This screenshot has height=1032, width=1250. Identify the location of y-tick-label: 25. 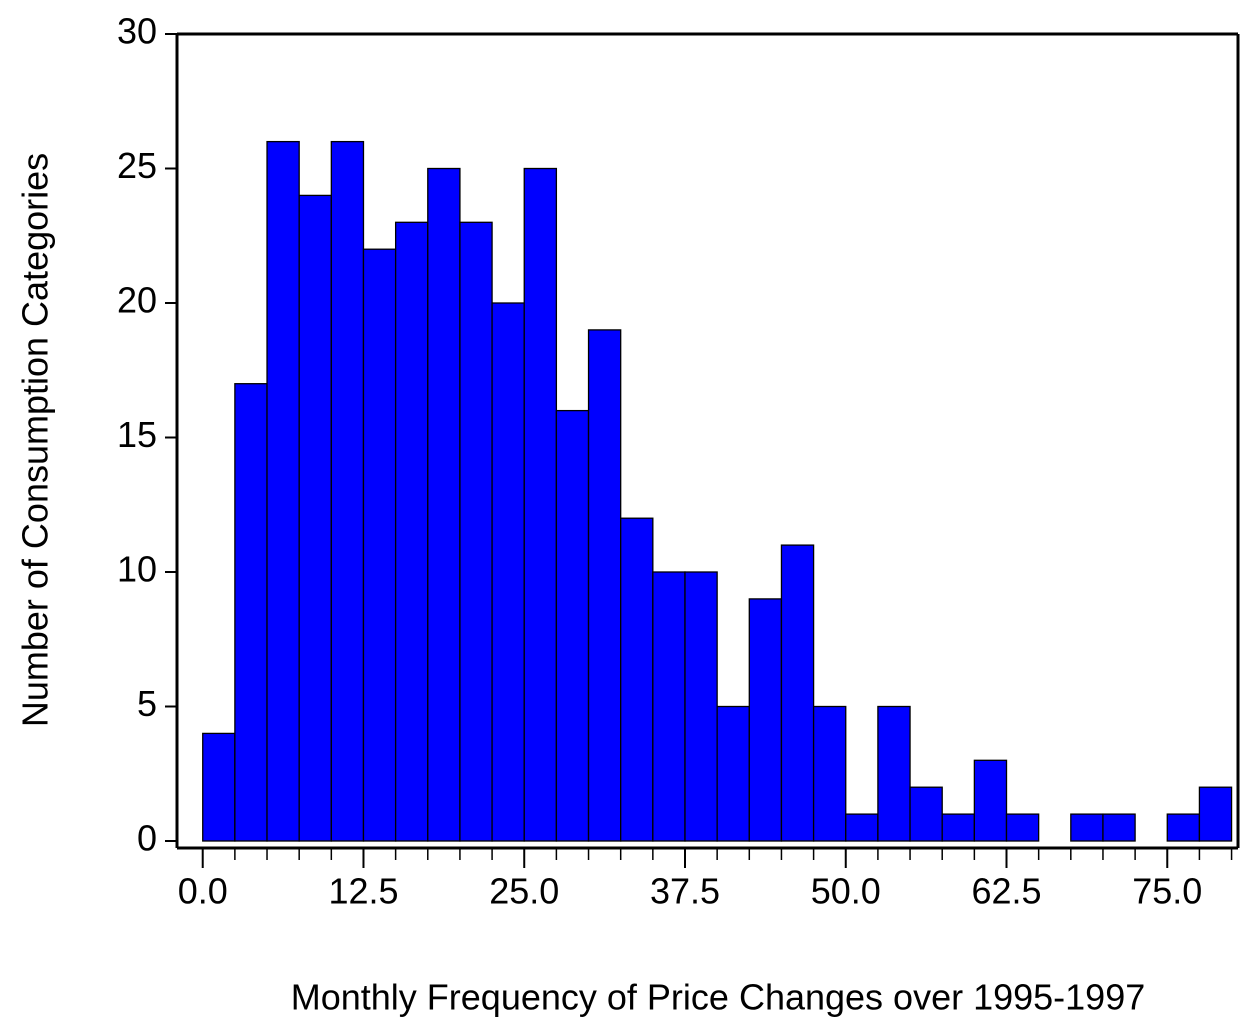
(137, 165).